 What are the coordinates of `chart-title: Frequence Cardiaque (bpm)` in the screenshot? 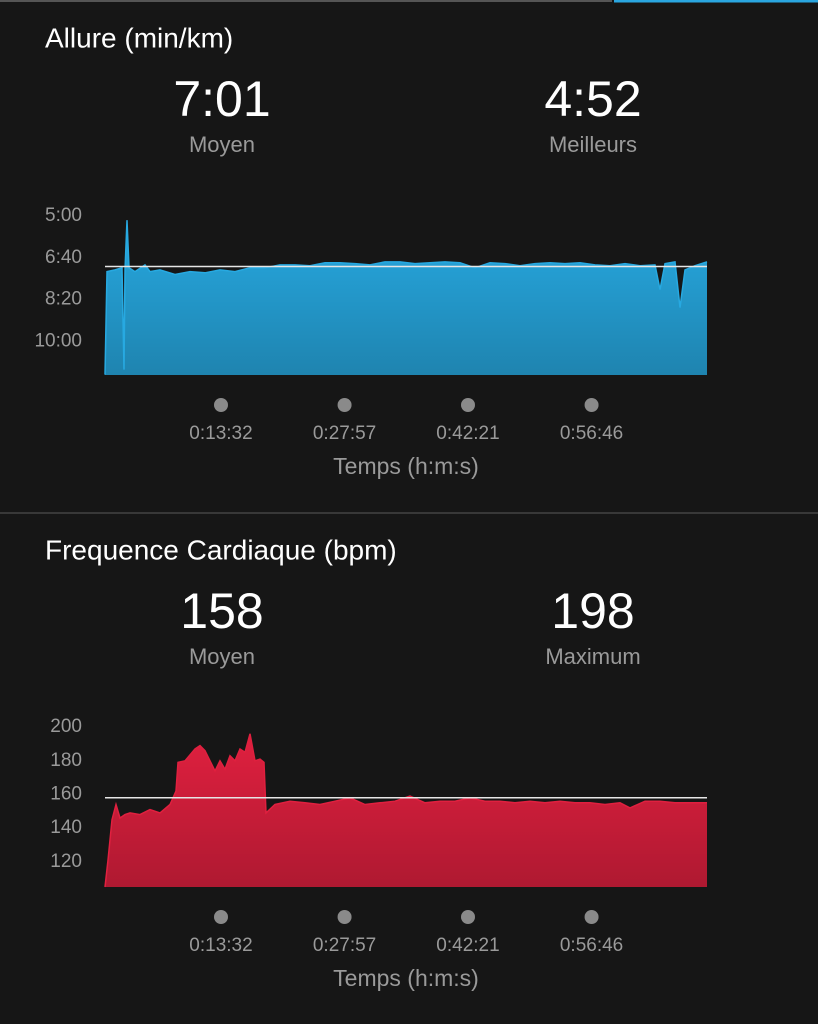 It's located at (221, 549).